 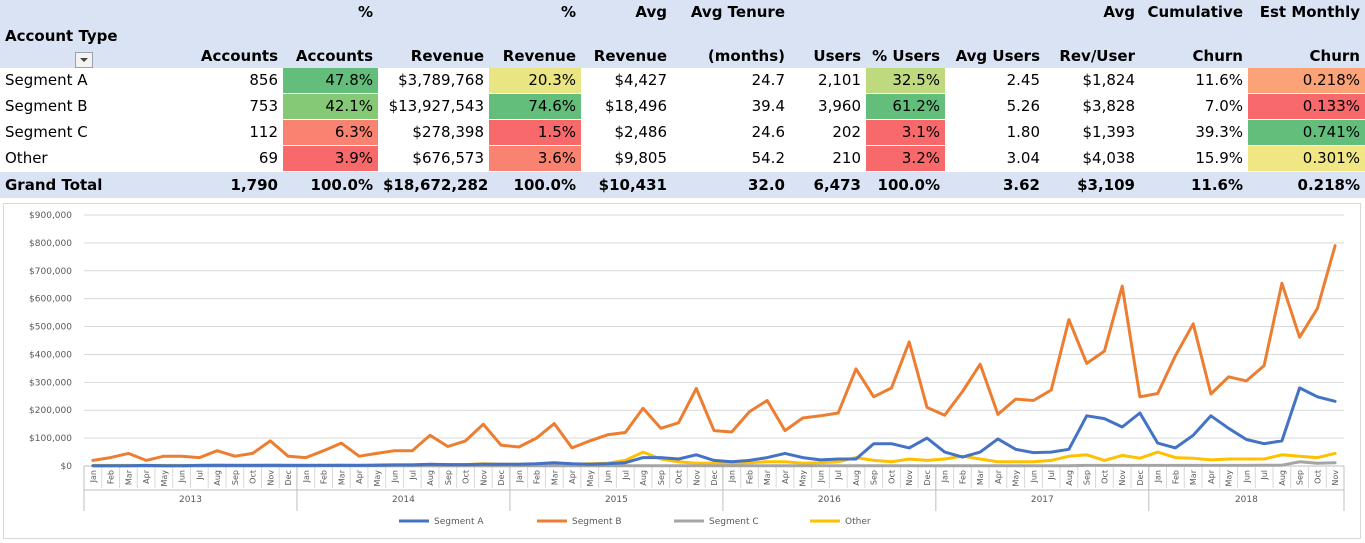 What do you see at coordinates (626, 132) in the screenshot?
I see `table-cell: $2,486` at bounding box center [626, 132].